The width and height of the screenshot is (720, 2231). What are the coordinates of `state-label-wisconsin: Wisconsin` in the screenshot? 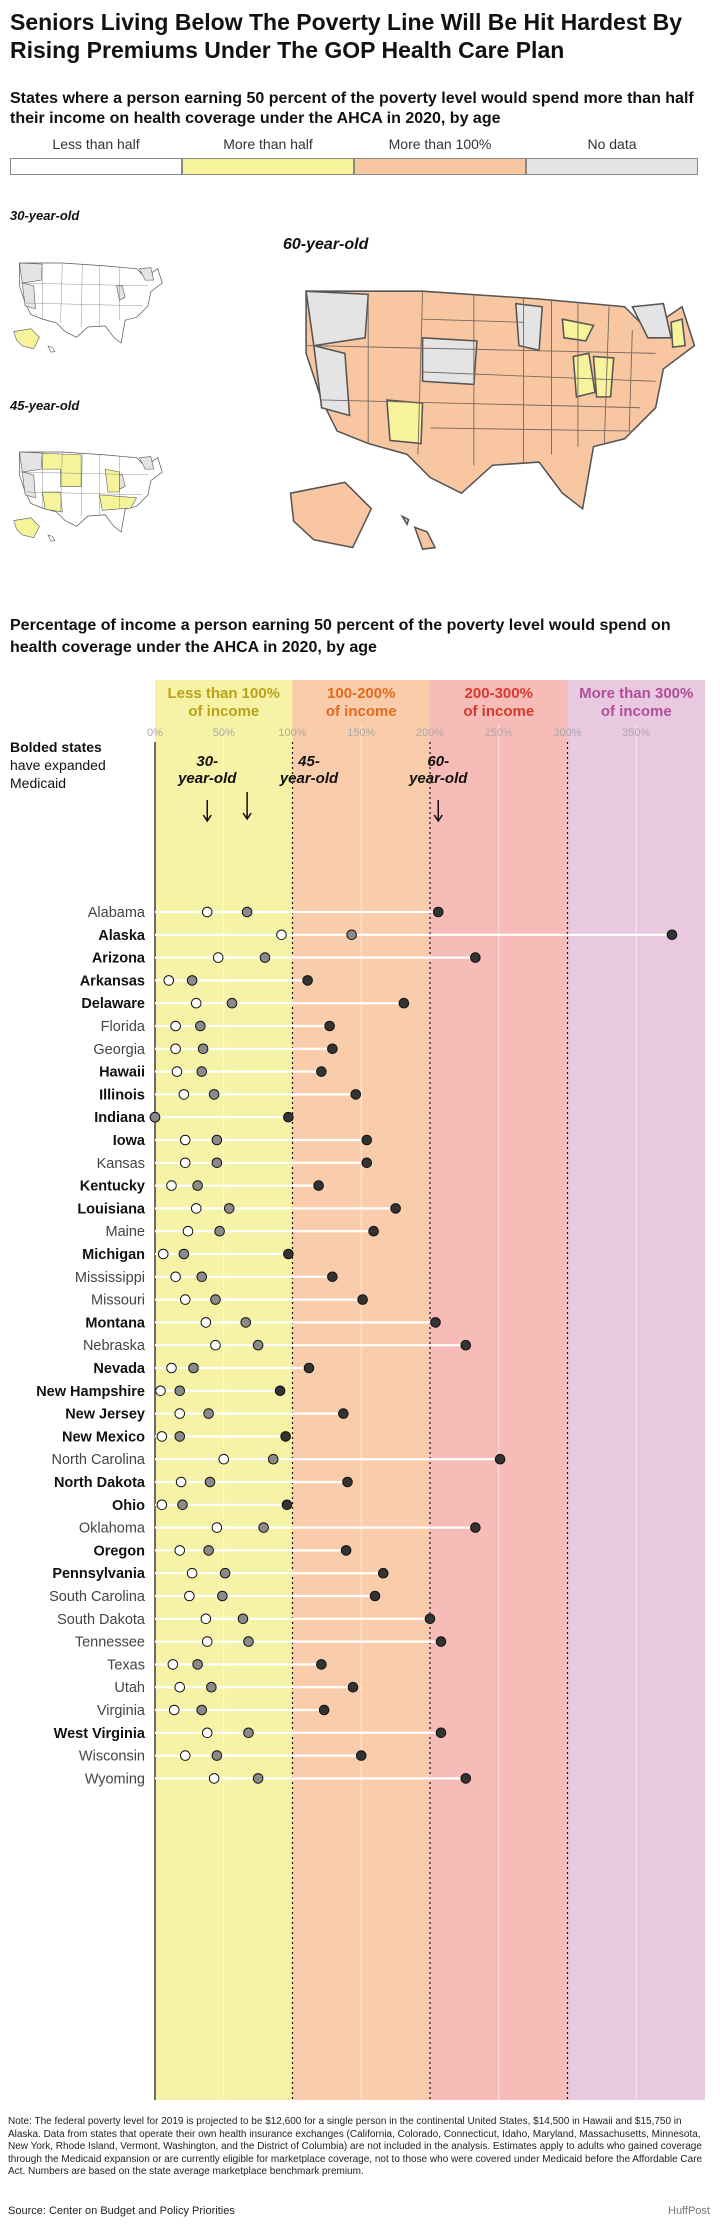 It's located at (112, 1757).